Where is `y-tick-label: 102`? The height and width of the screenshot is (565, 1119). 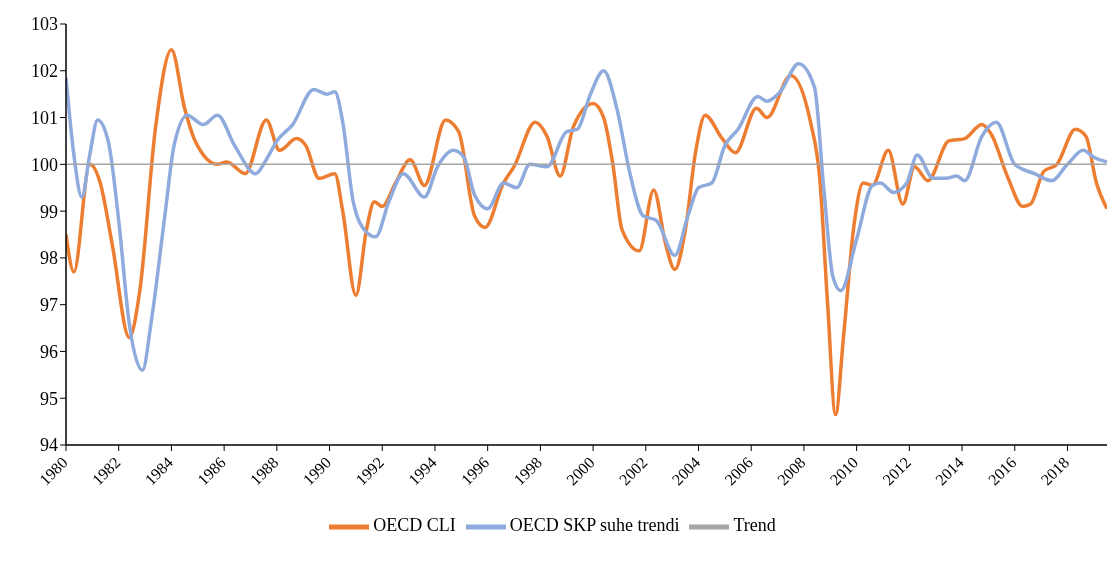
y-tick-label: 102 is located at coordinates (44, 71).